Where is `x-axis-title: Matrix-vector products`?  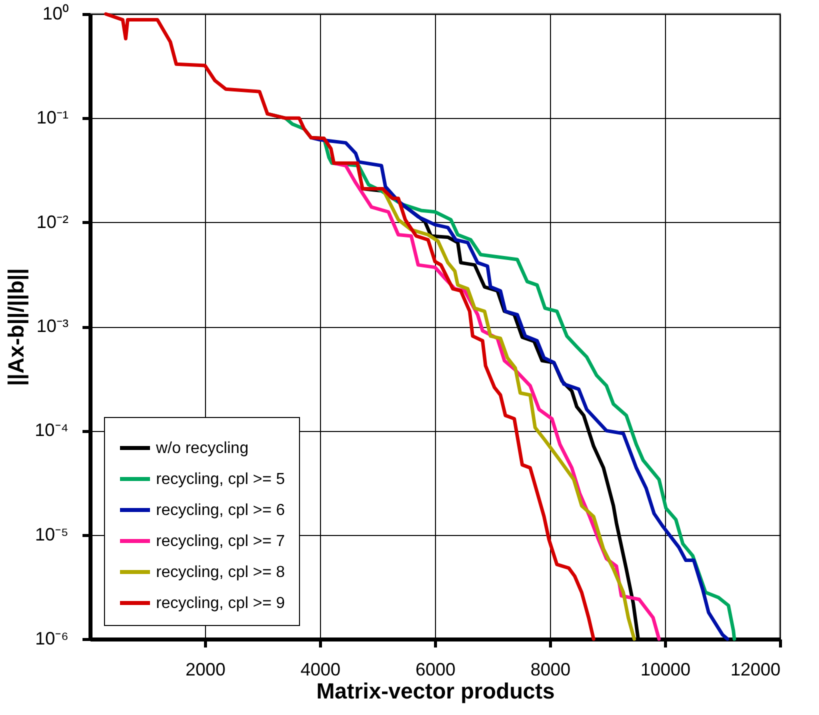
x-axis-title: Matrix-vector products is located at coordinates (435, 691).